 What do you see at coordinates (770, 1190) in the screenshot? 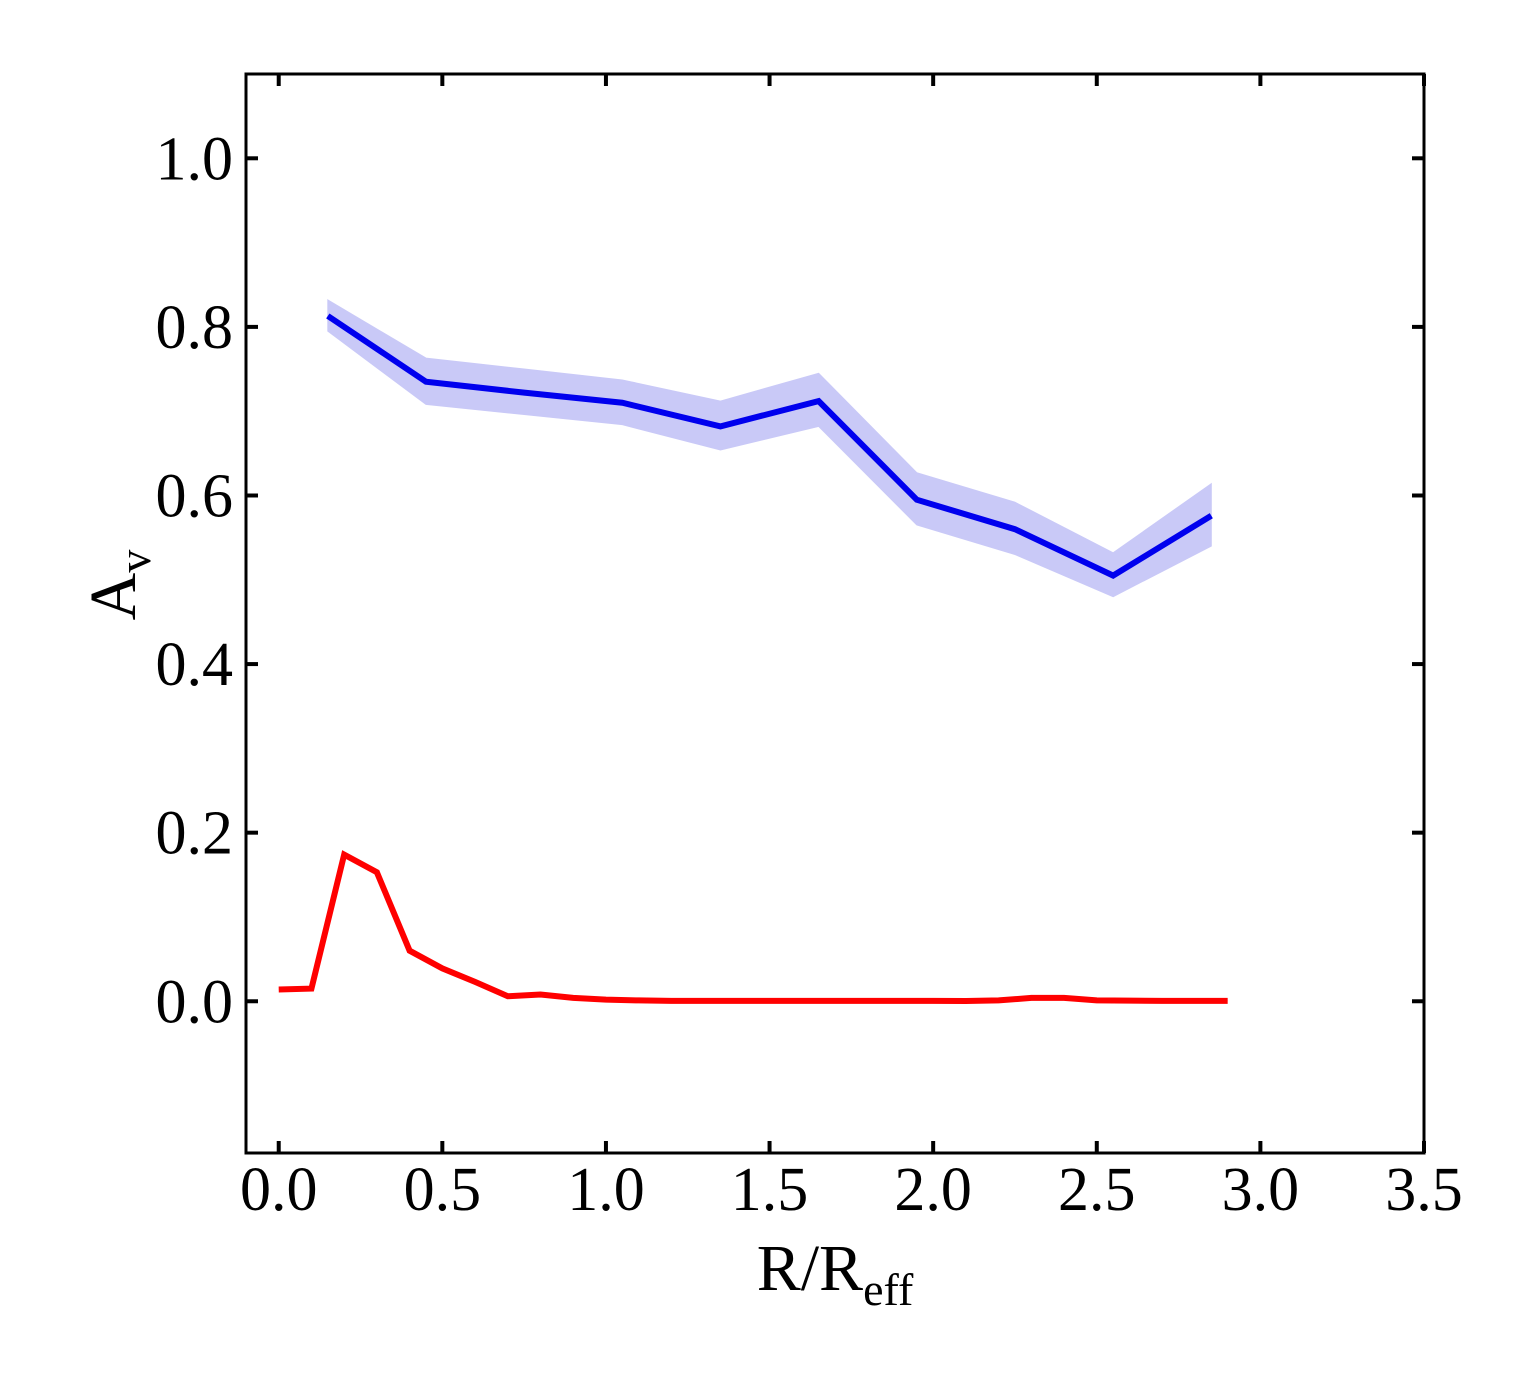
I see `x-tick-label: 1.5` at bounding box center [770, 1190].